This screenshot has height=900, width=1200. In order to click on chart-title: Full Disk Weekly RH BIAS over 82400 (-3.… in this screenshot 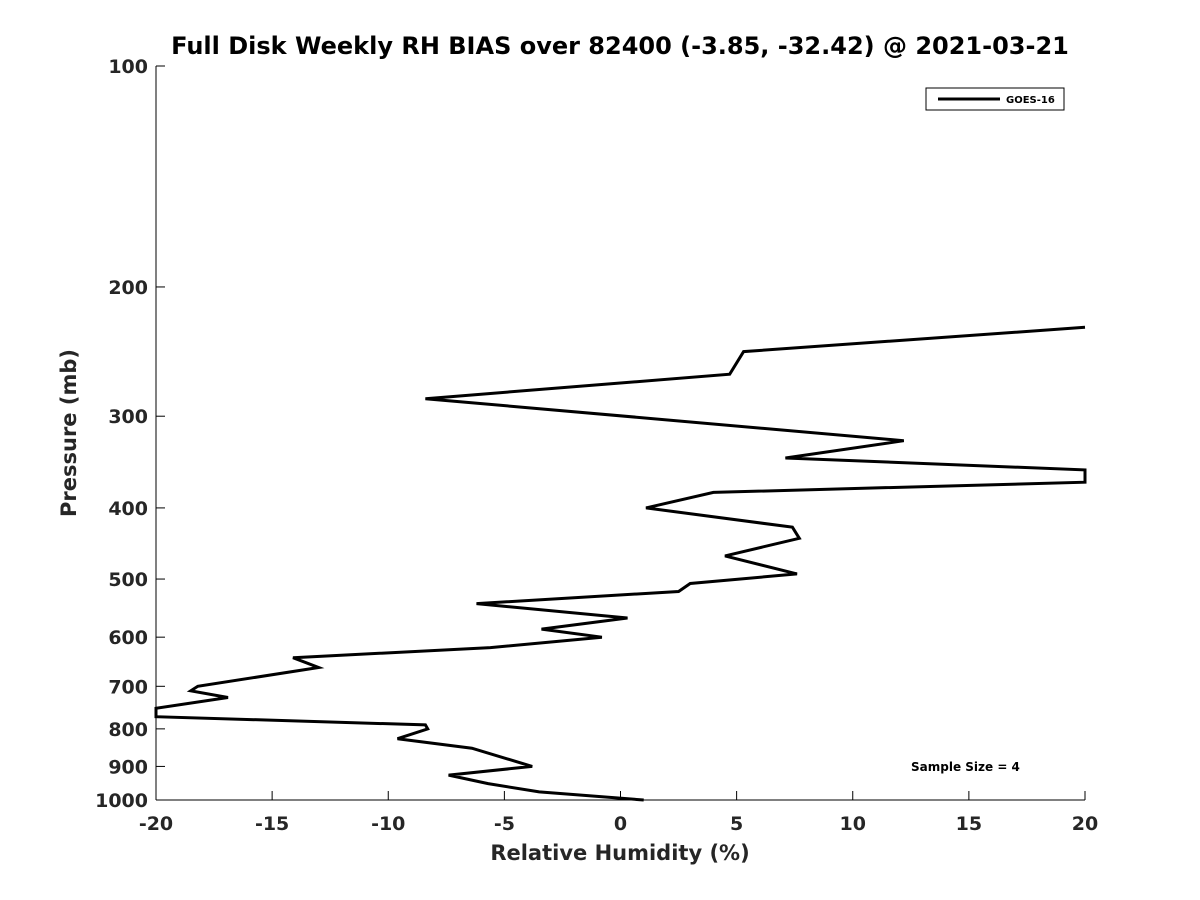, I will do `click(620, 46)`.